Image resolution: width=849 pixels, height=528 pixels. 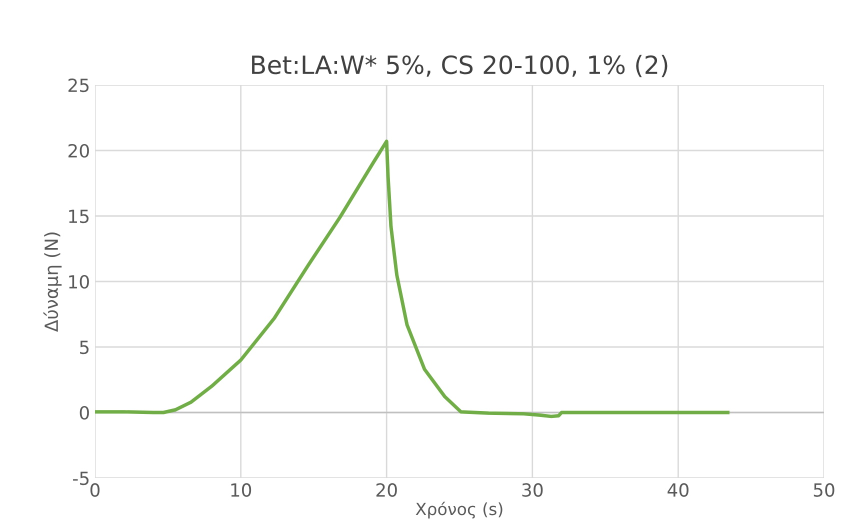 What do you see at coordinates (79, 281) in the screenshot?
I see `y-tick-label: 10` at bounding box center [79, 281].